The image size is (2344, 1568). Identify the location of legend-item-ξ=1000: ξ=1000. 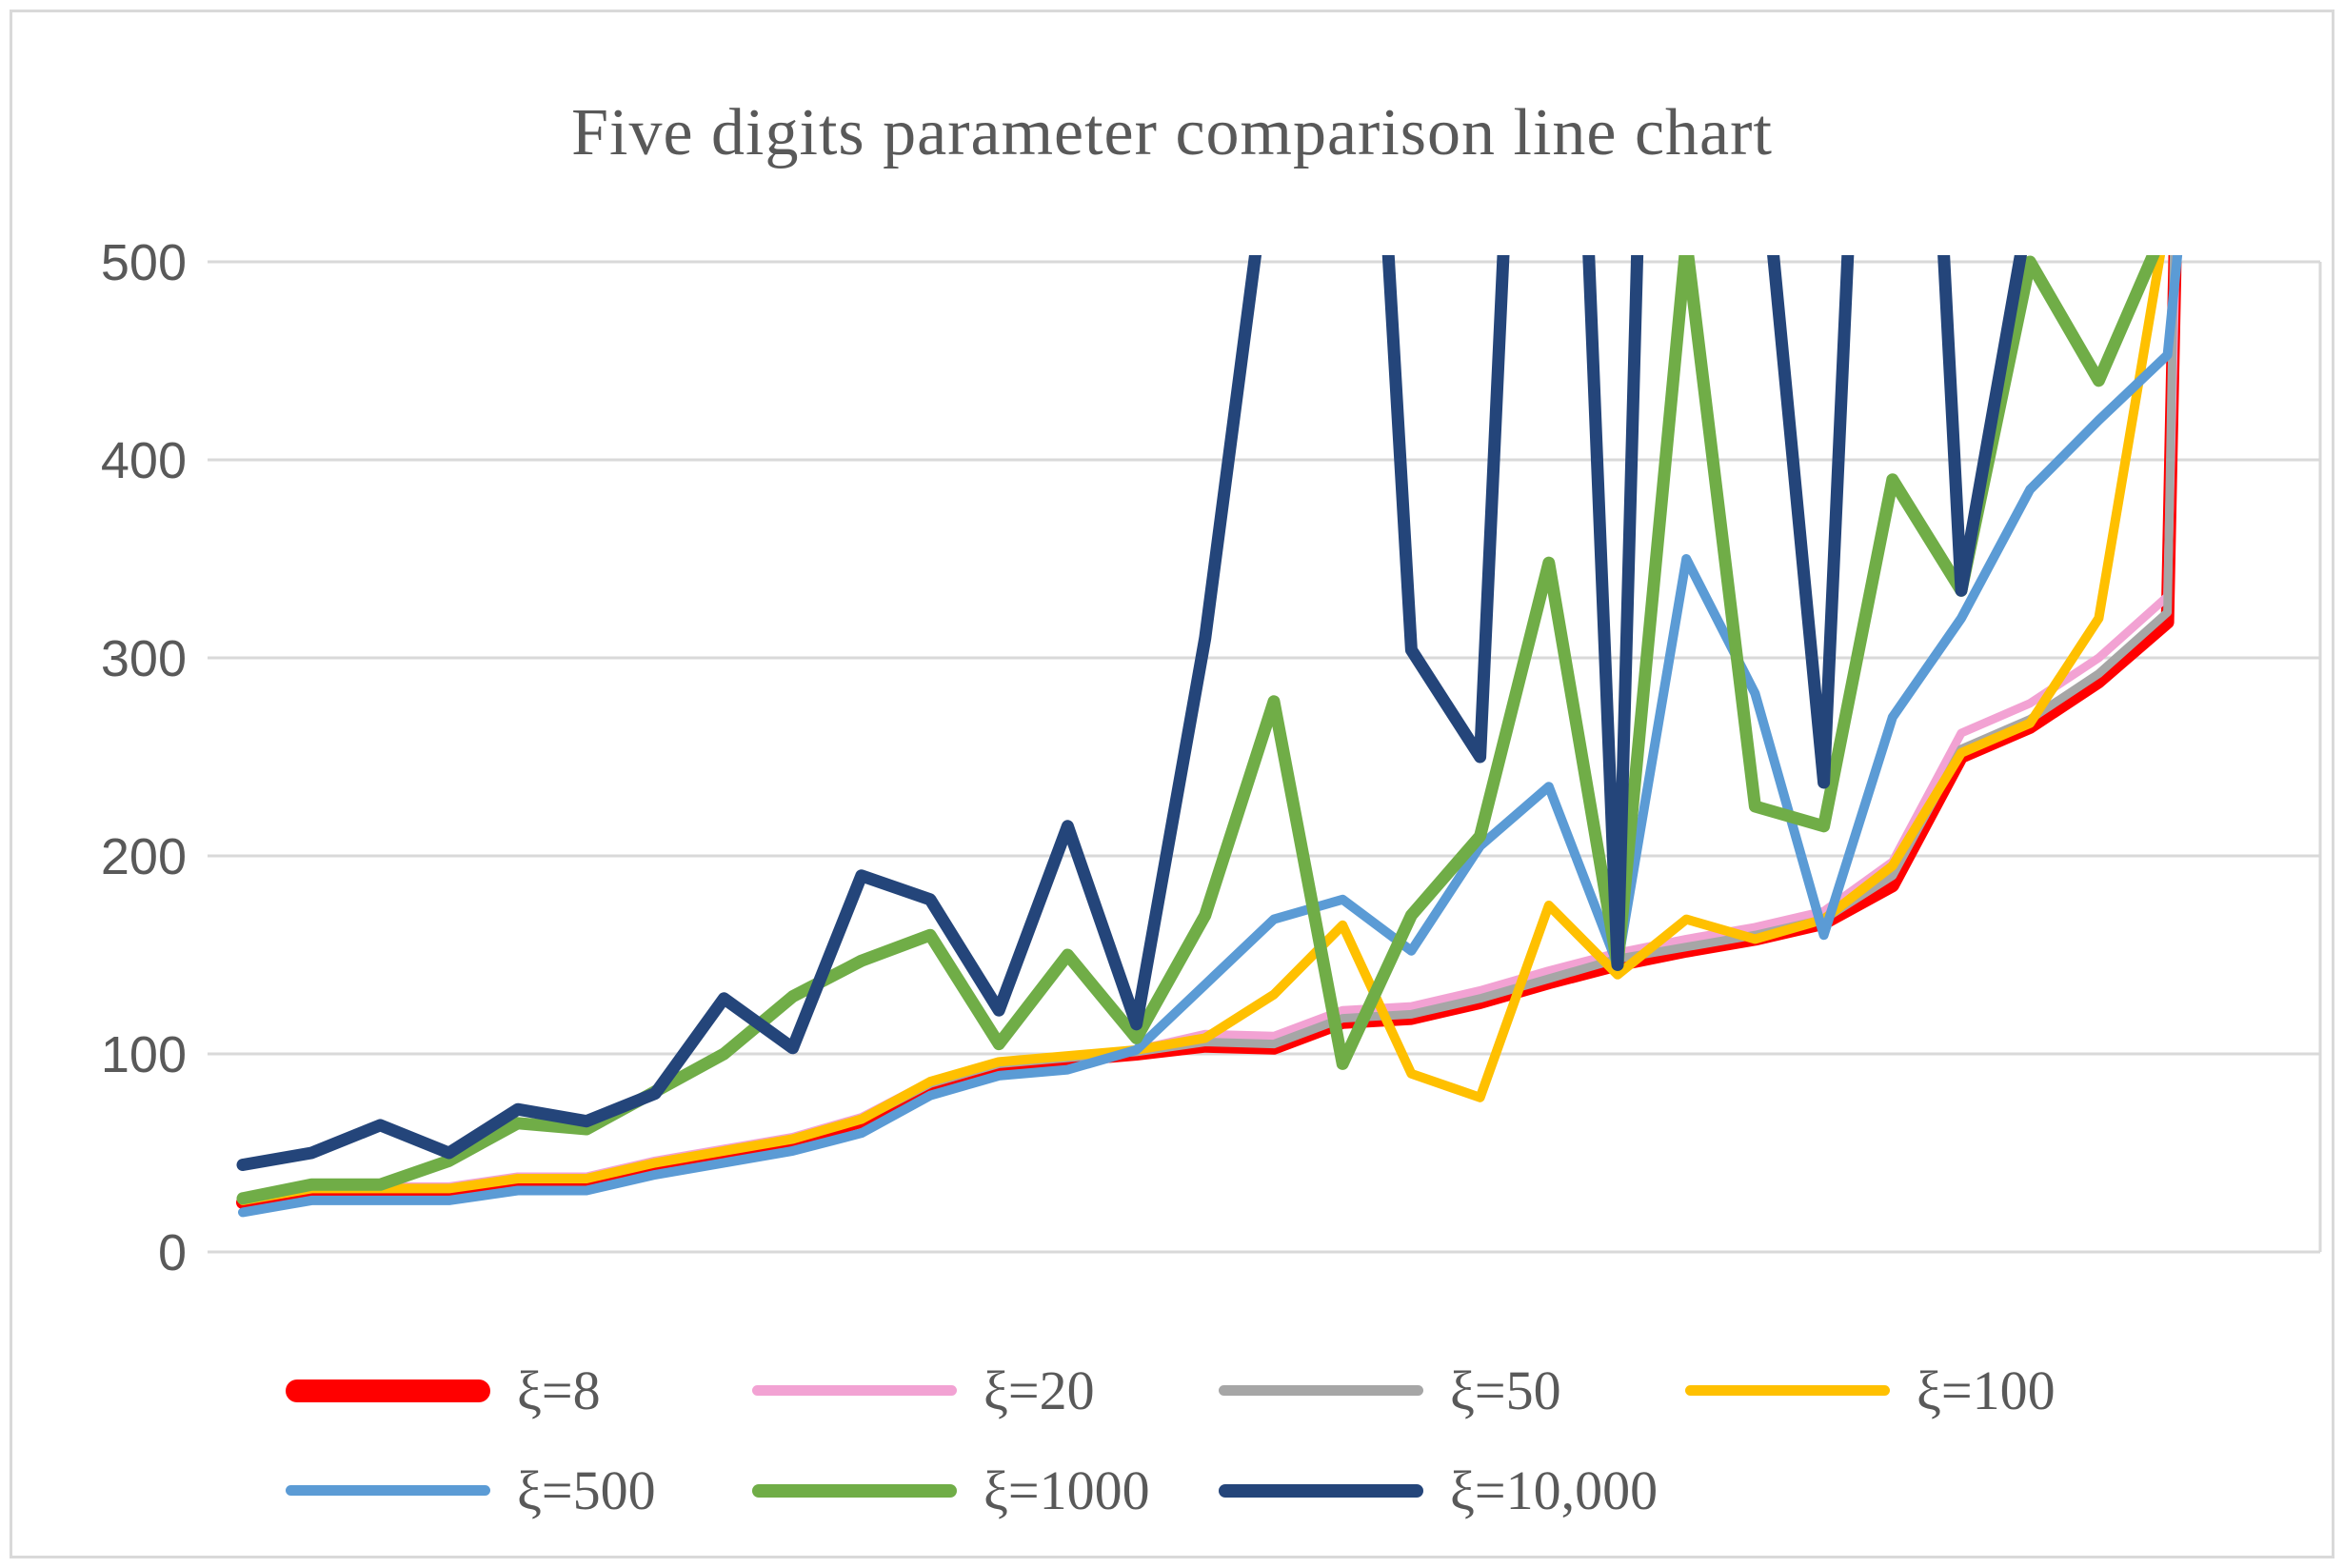
(951, 1490).